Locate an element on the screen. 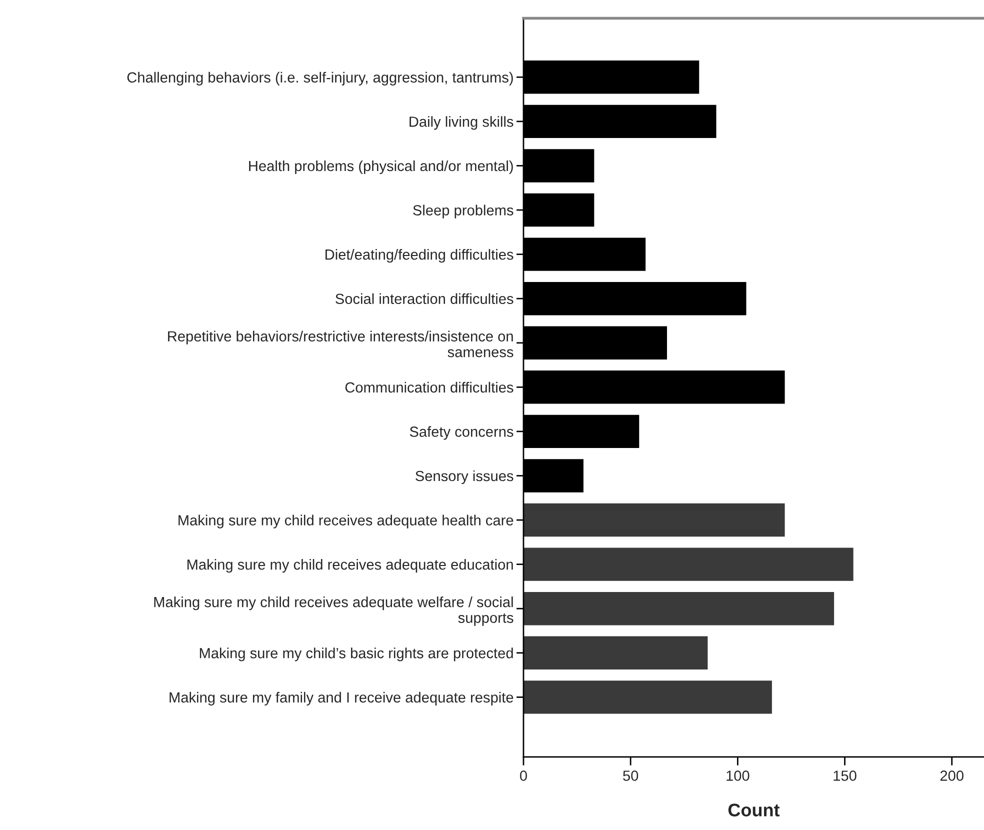  x-tick-label: 100 is located at coordinates (738, 775).